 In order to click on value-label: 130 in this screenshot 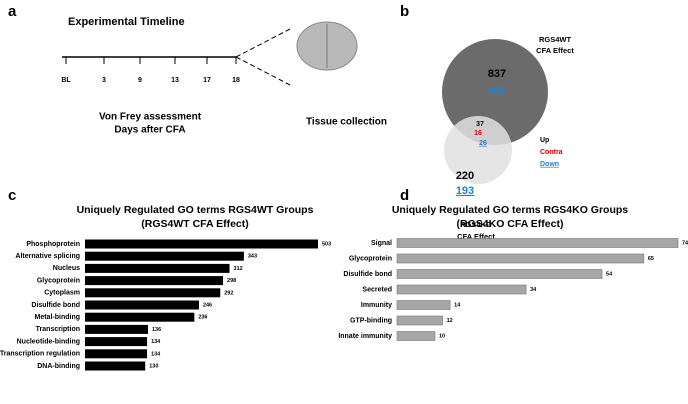, I will do `click(153, 366)`.